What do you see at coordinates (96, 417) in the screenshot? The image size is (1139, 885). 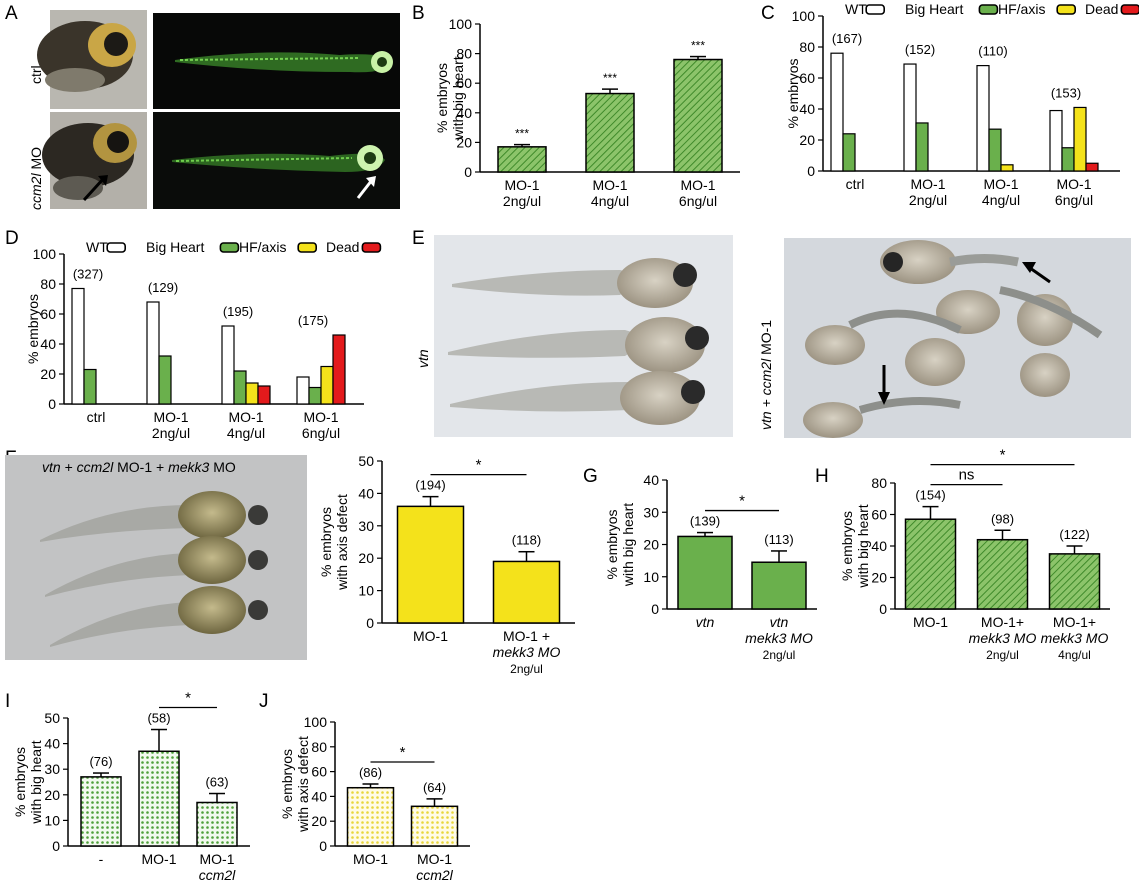 I see `x-tick-label: ctrl` at bounding box center [96, 417].